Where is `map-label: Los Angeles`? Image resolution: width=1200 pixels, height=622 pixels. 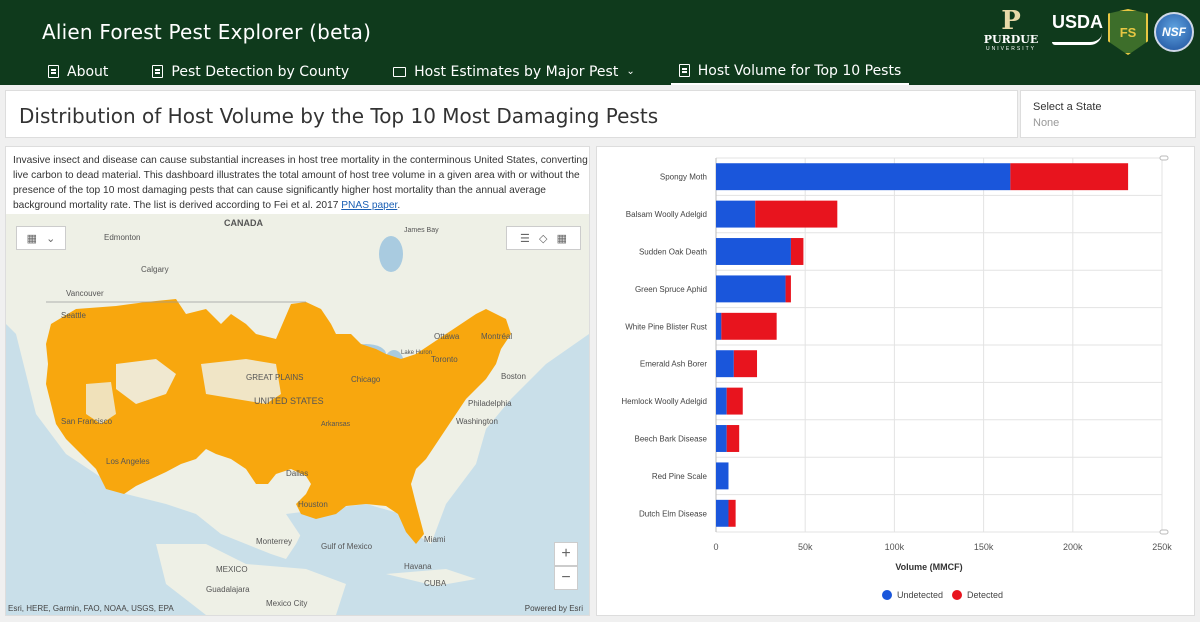
map-label: Los Angeles is located at coordinates (128, 461).